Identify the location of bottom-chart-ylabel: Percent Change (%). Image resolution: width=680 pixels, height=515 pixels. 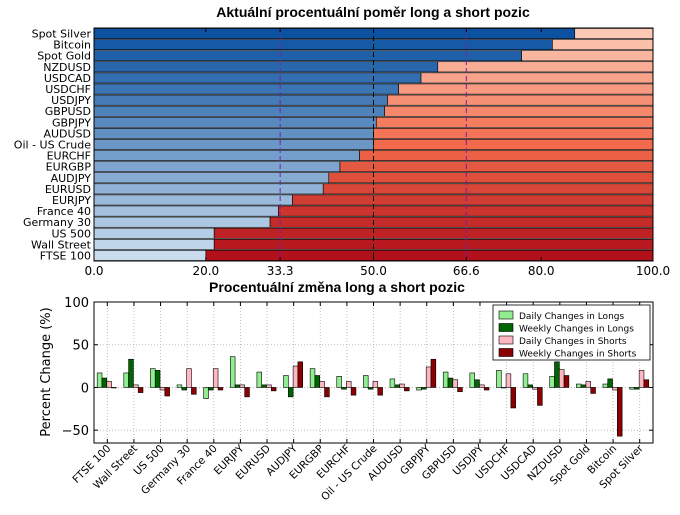
(46, 371).